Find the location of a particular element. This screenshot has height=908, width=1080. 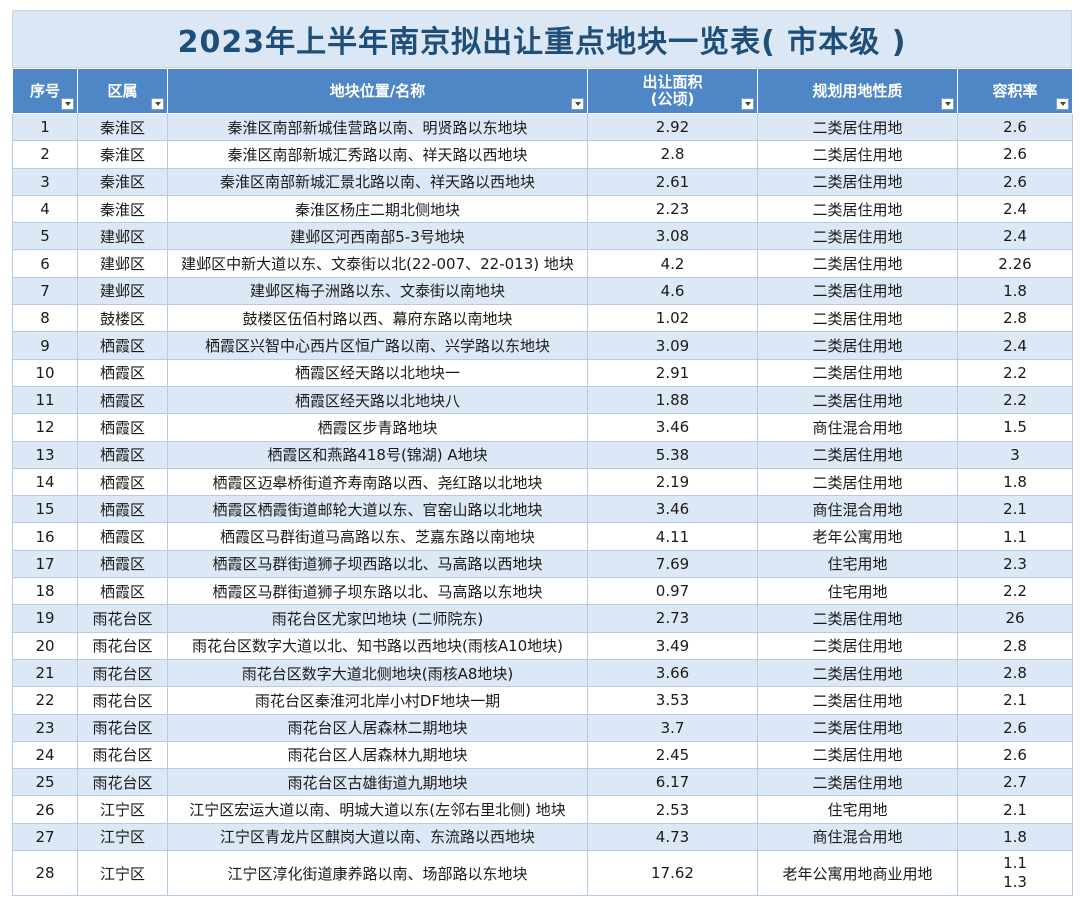

cell-no: 11 is located at coordinates (45, 400).